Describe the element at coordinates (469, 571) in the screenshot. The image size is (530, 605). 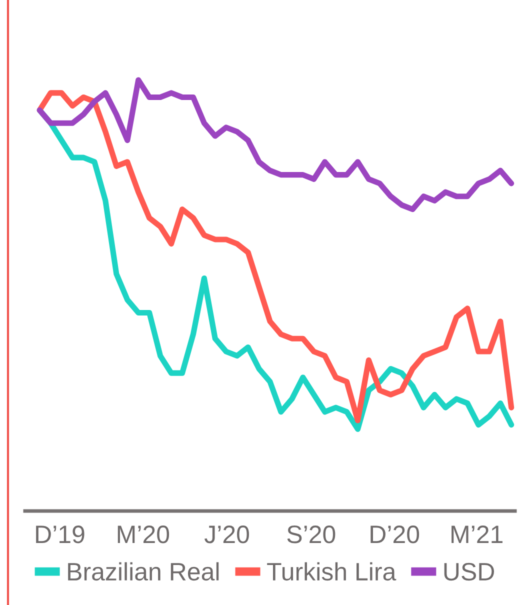
I see `legend-label: USD` at that location.